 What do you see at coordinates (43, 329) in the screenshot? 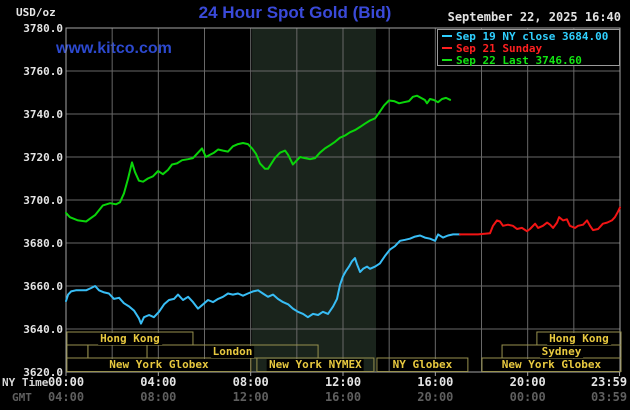
I see `y-axis-tick-label: 3640.0` at bounding box center [43, 329].